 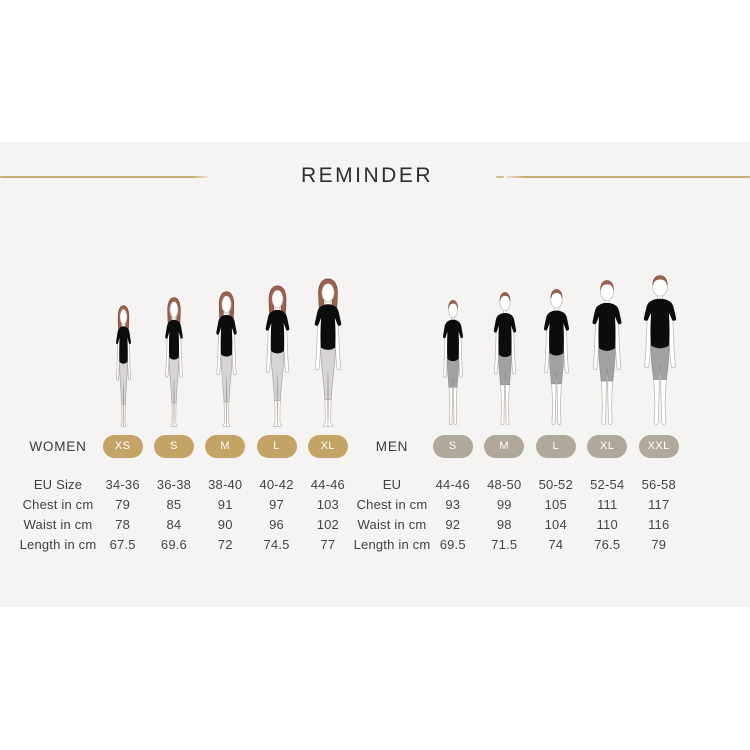 I want to click on table-cell: 110, so click(x=607, y=524).